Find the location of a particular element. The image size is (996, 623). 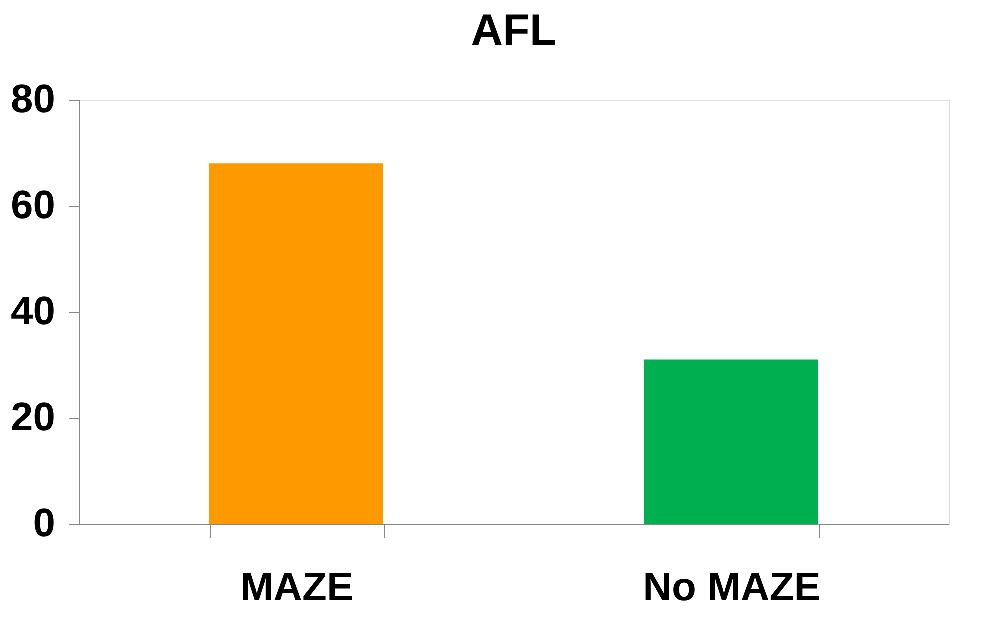

chart-title: AFL is located at coordinates (514, 30).